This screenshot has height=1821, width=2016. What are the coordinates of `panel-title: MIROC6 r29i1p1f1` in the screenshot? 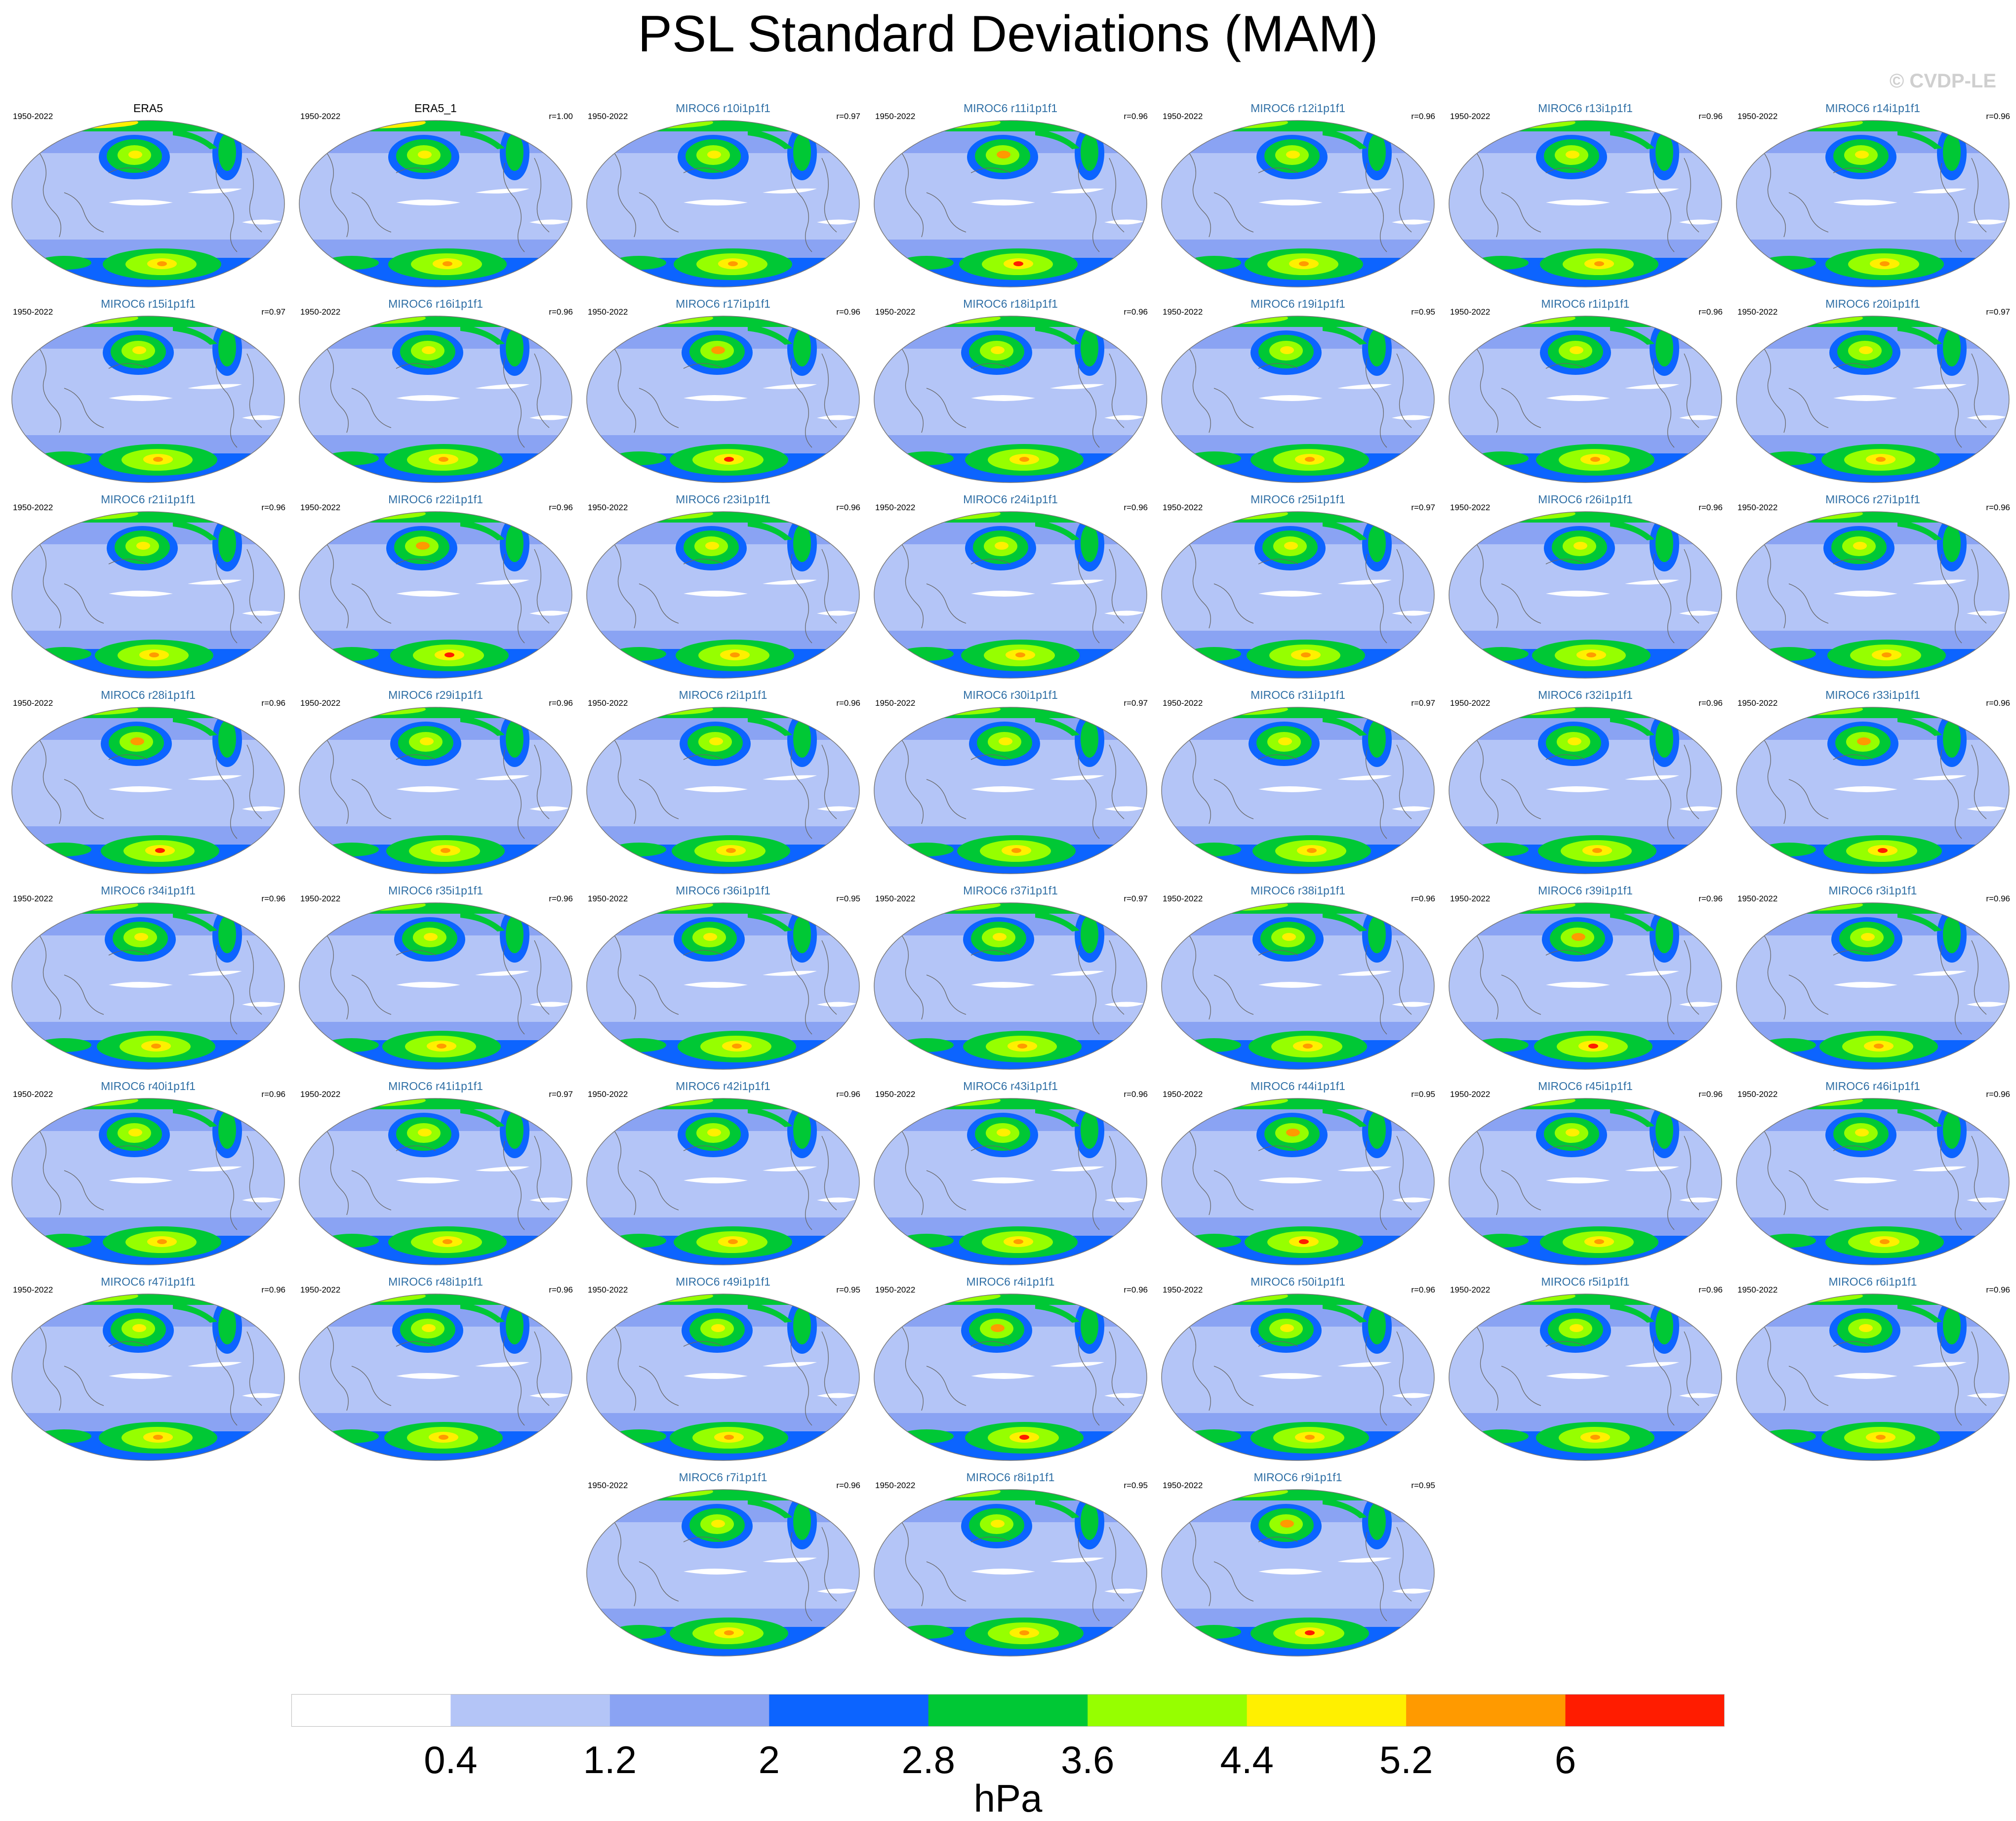 It's located at (435, 694).